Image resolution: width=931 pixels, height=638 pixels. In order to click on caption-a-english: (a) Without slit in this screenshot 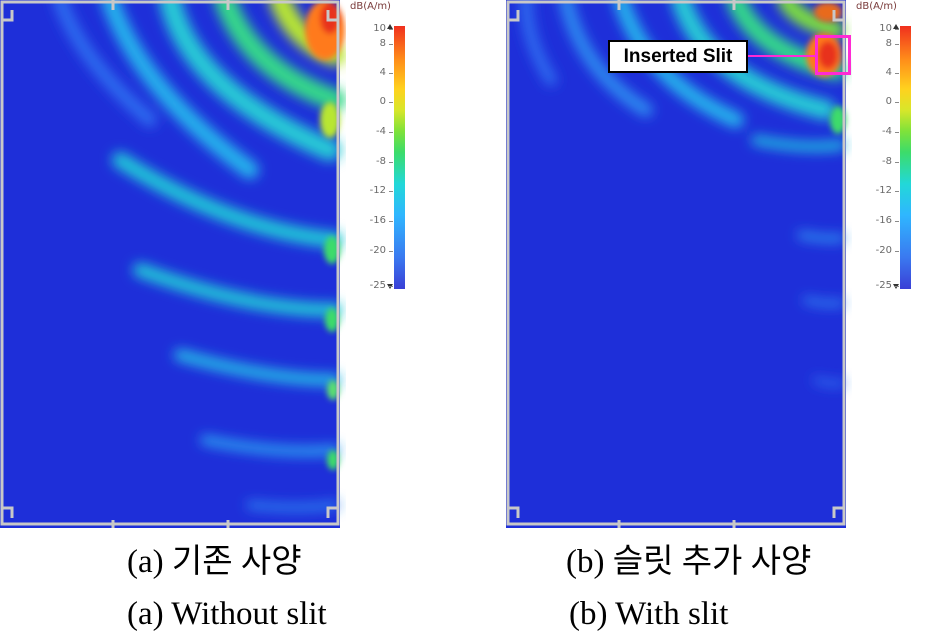, I will do `click(227, 614)`.